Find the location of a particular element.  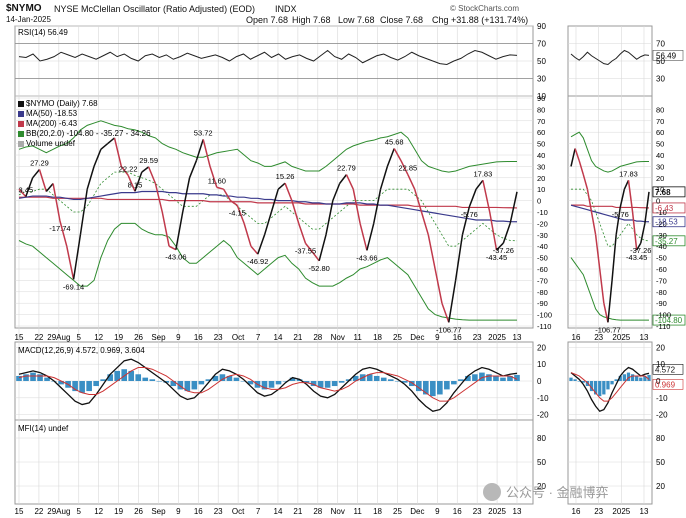

main-tick-label: -40 is located at coordinates (542, 246).